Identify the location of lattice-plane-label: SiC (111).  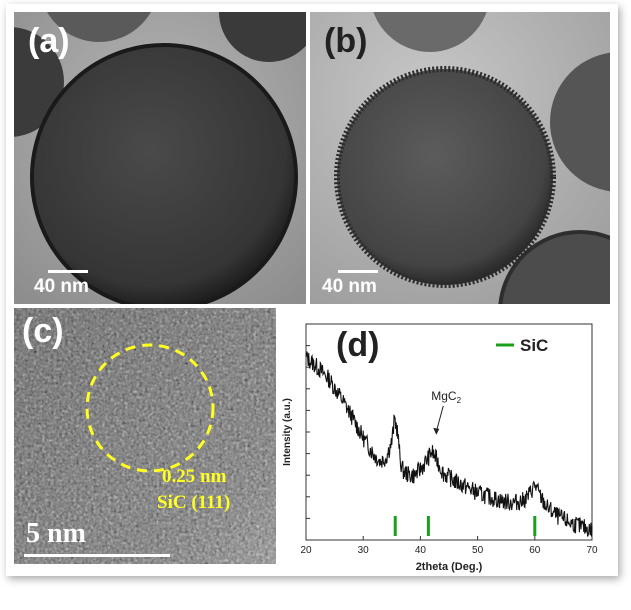
(194, 502).